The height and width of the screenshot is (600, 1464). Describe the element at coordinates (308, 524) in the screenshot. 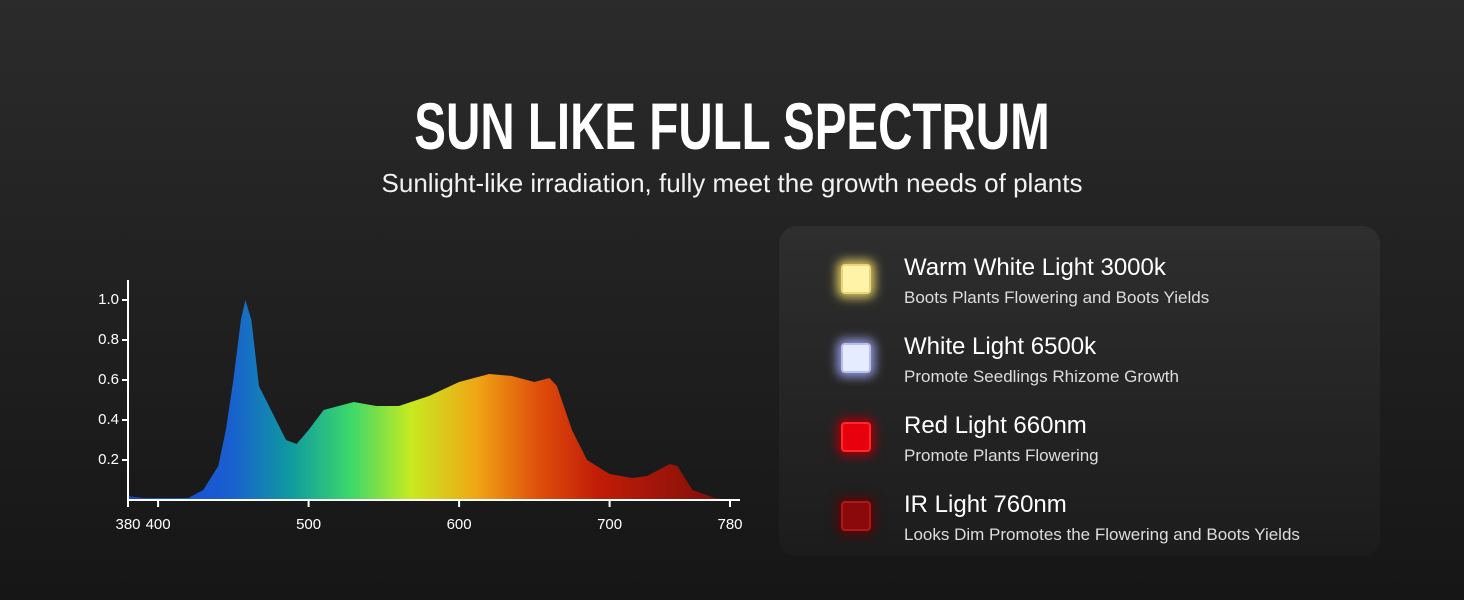

I see `x-tick-label: 500` at that location.